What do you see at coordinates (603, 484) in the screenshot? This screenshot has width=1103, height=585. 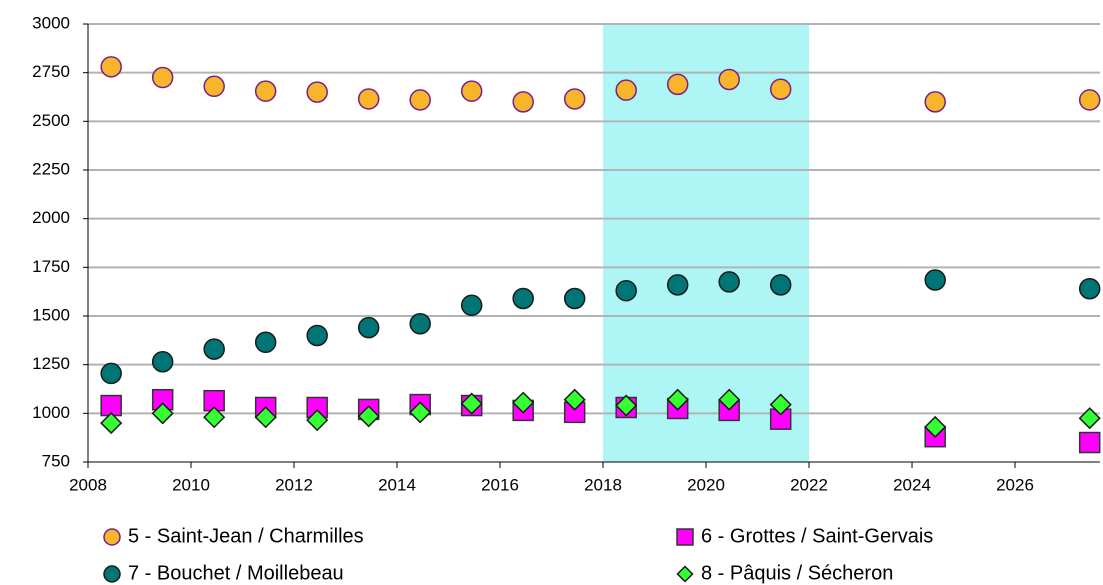 I see `x-tick-label: 2018` at bounding box center [603, 484].